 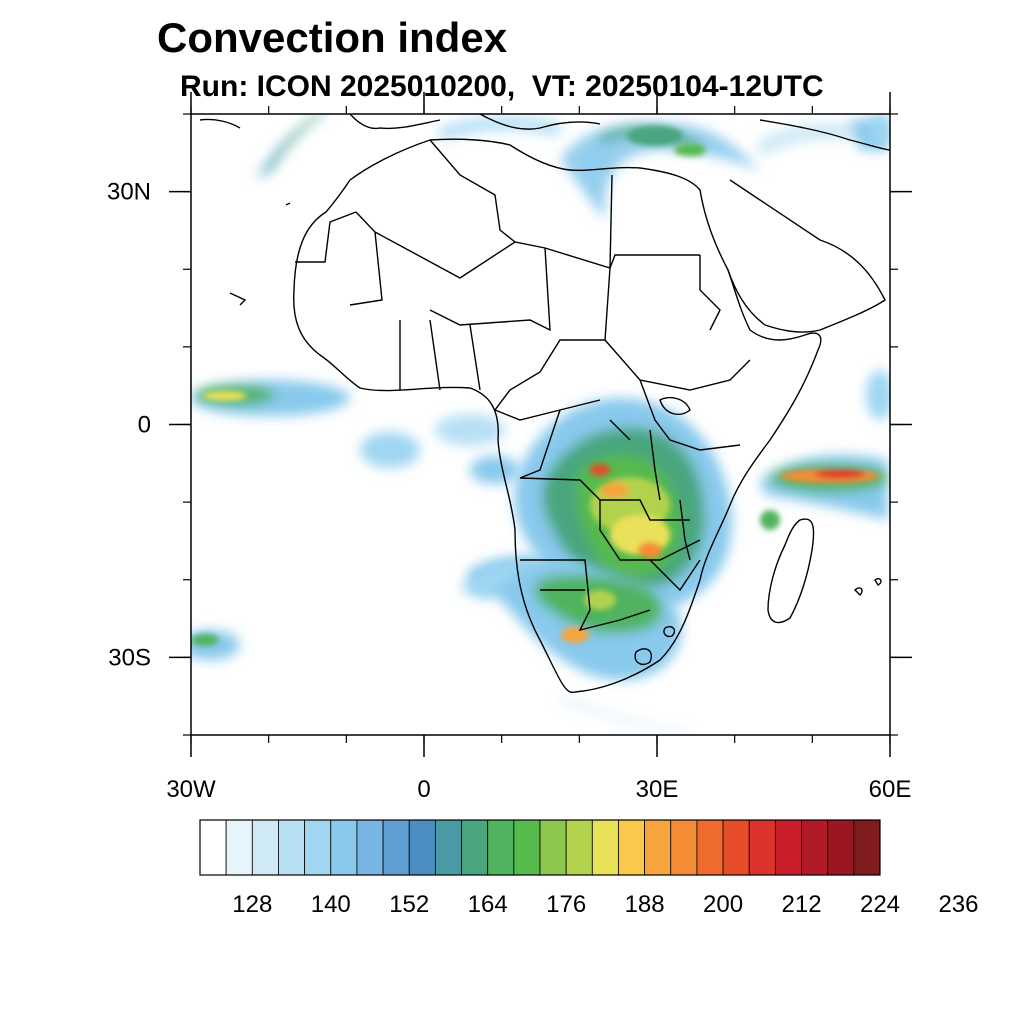 I want to click on colorbar-frame, so click(x=540, y=847).